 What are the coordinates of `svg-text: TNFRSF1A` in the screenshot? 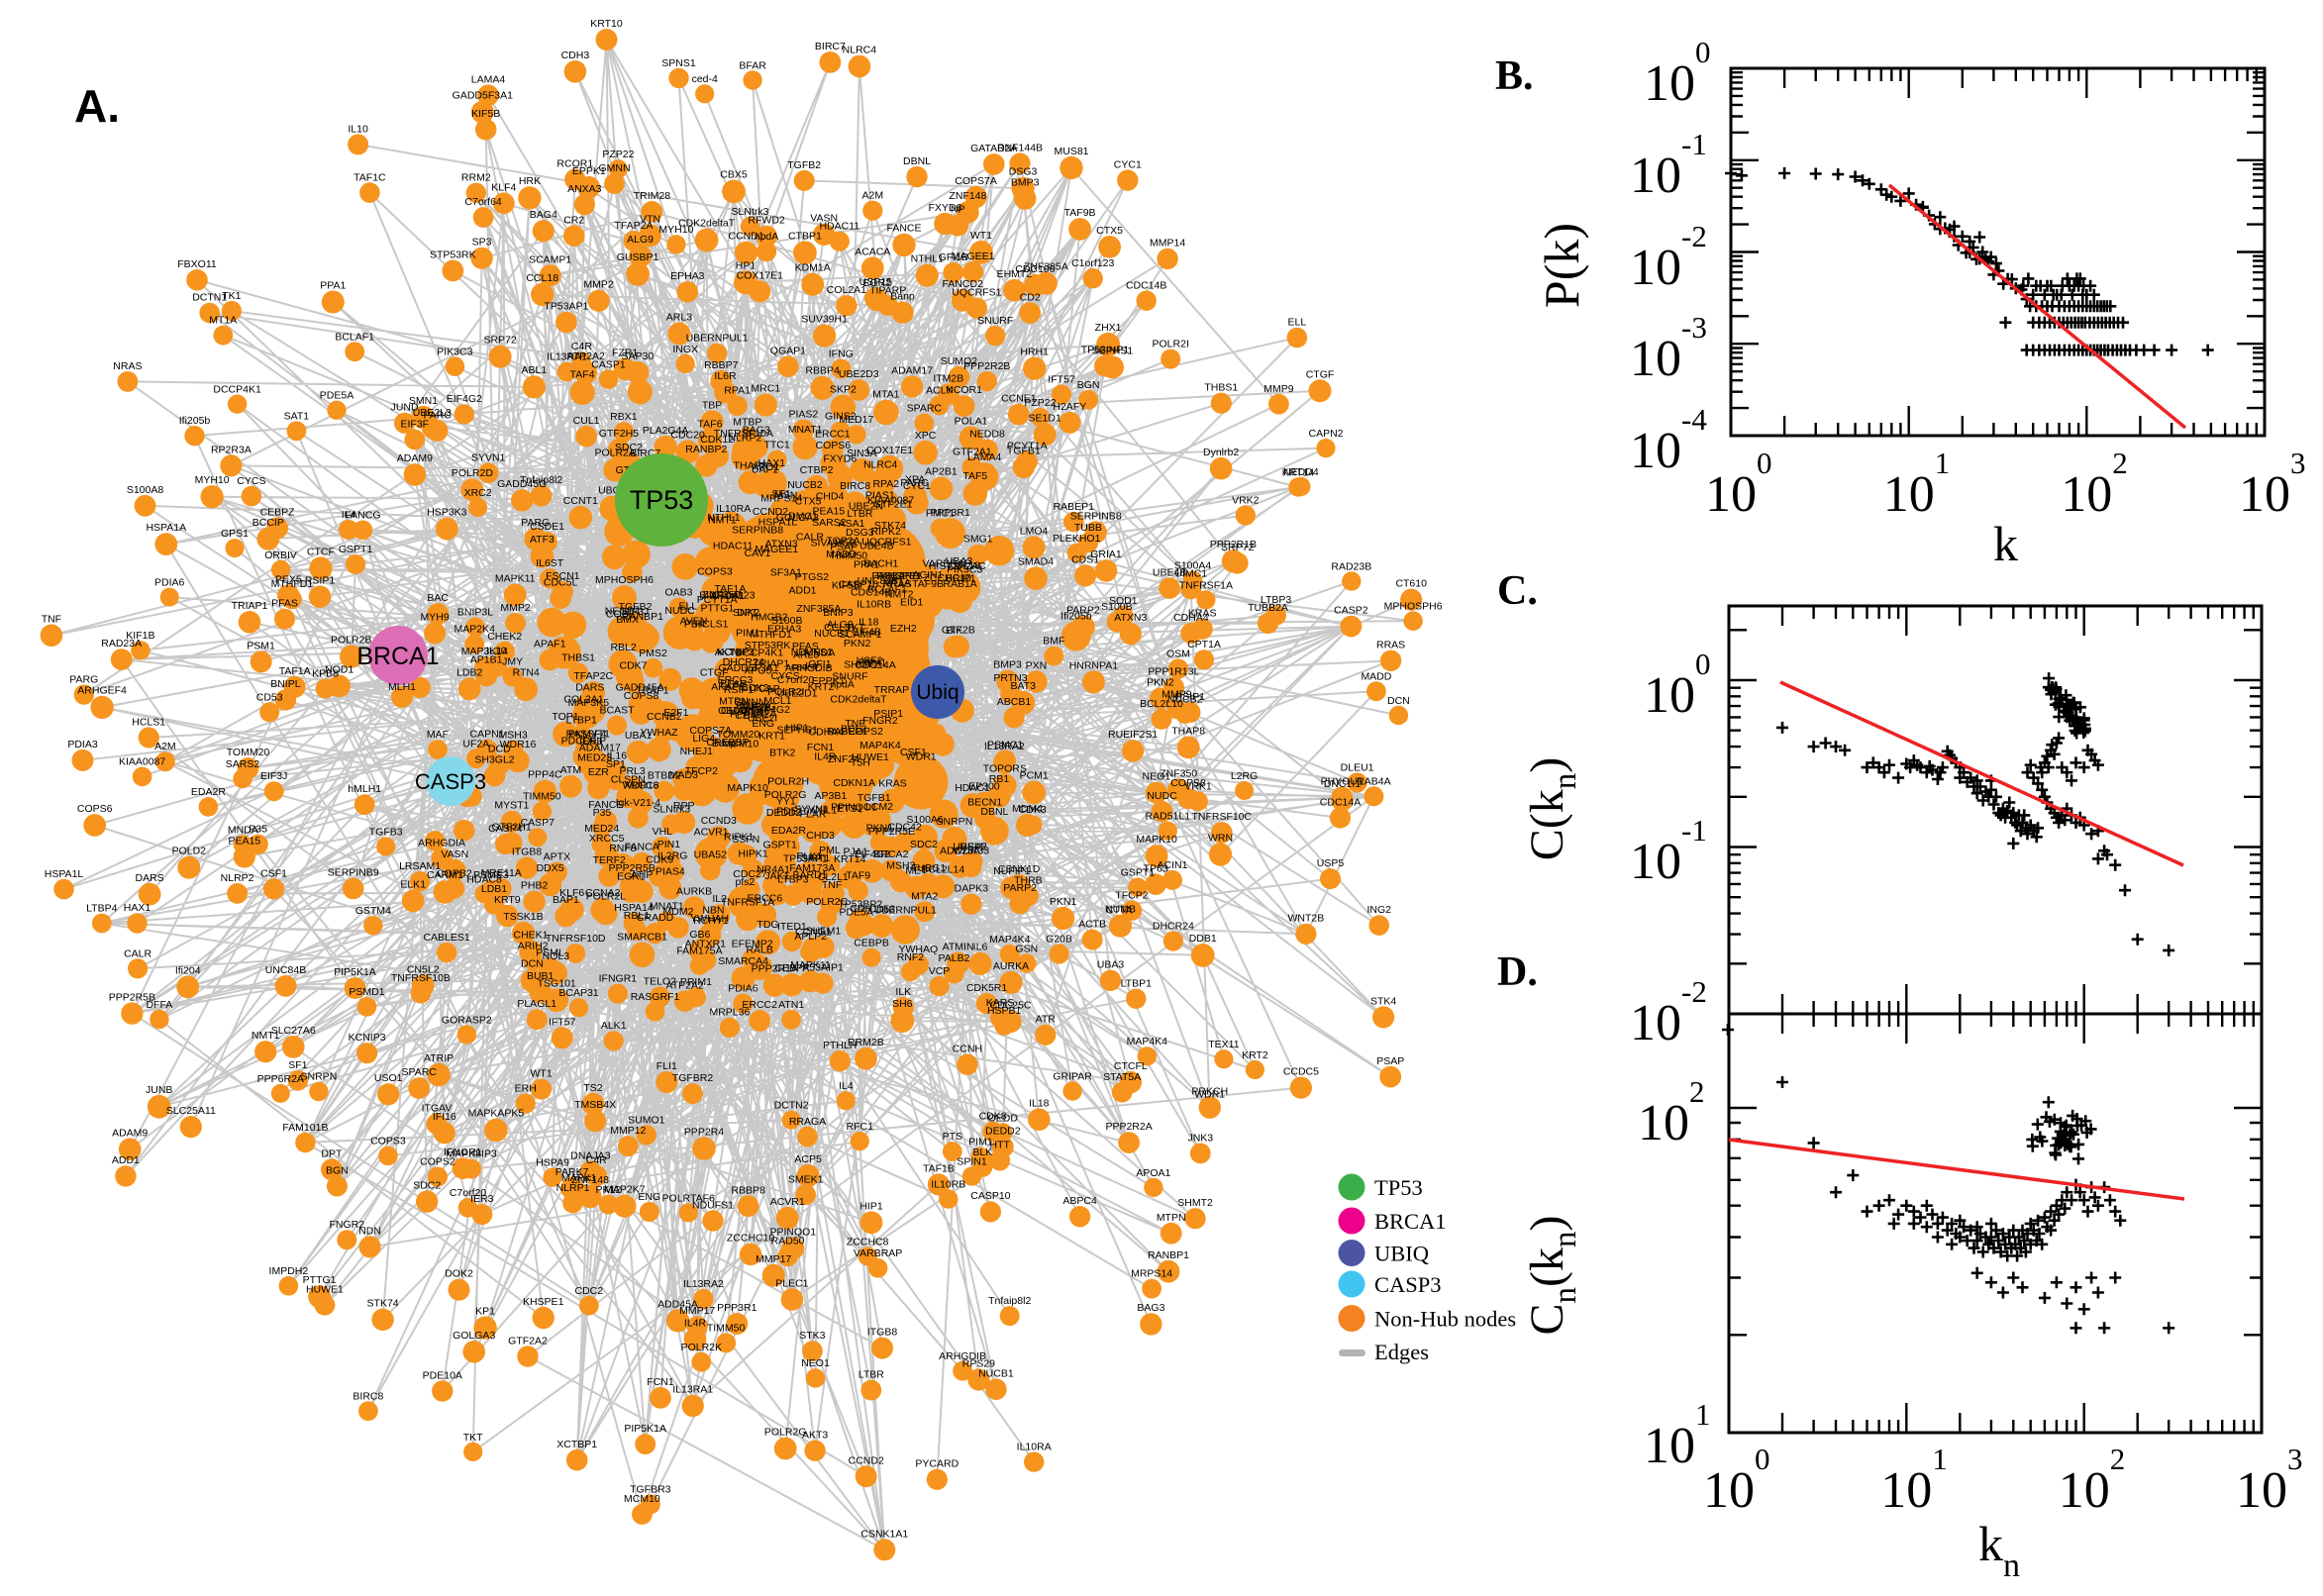 It's located at (1206, 585).